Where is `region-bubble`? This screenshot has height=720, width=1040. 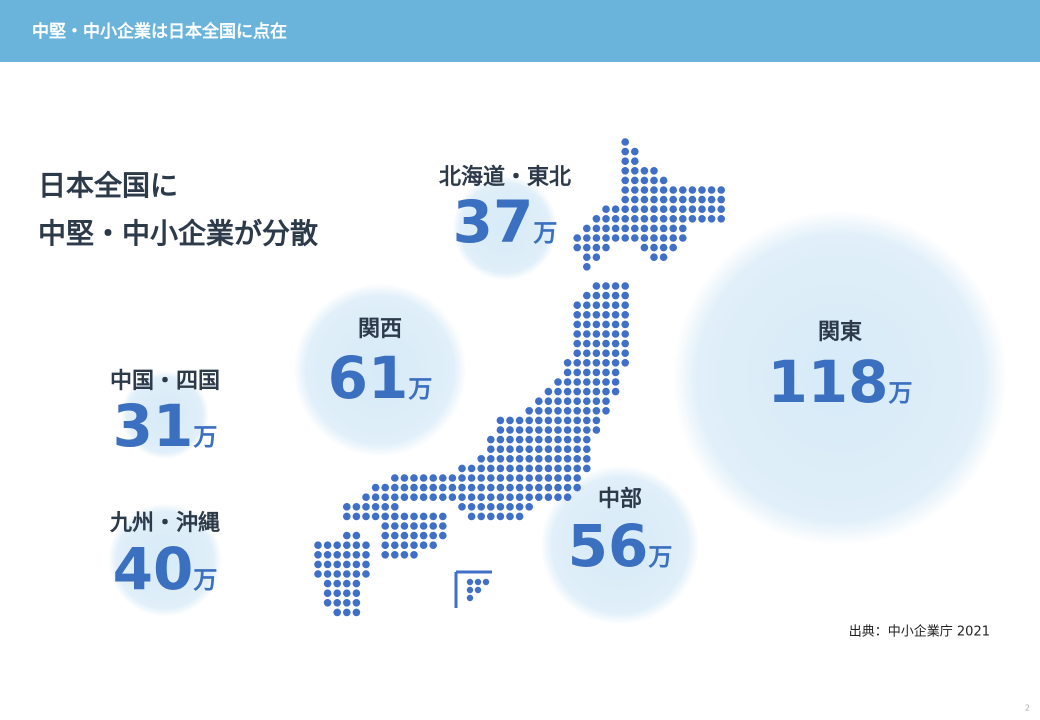 region-bubble is located at coordinates (165, 560).